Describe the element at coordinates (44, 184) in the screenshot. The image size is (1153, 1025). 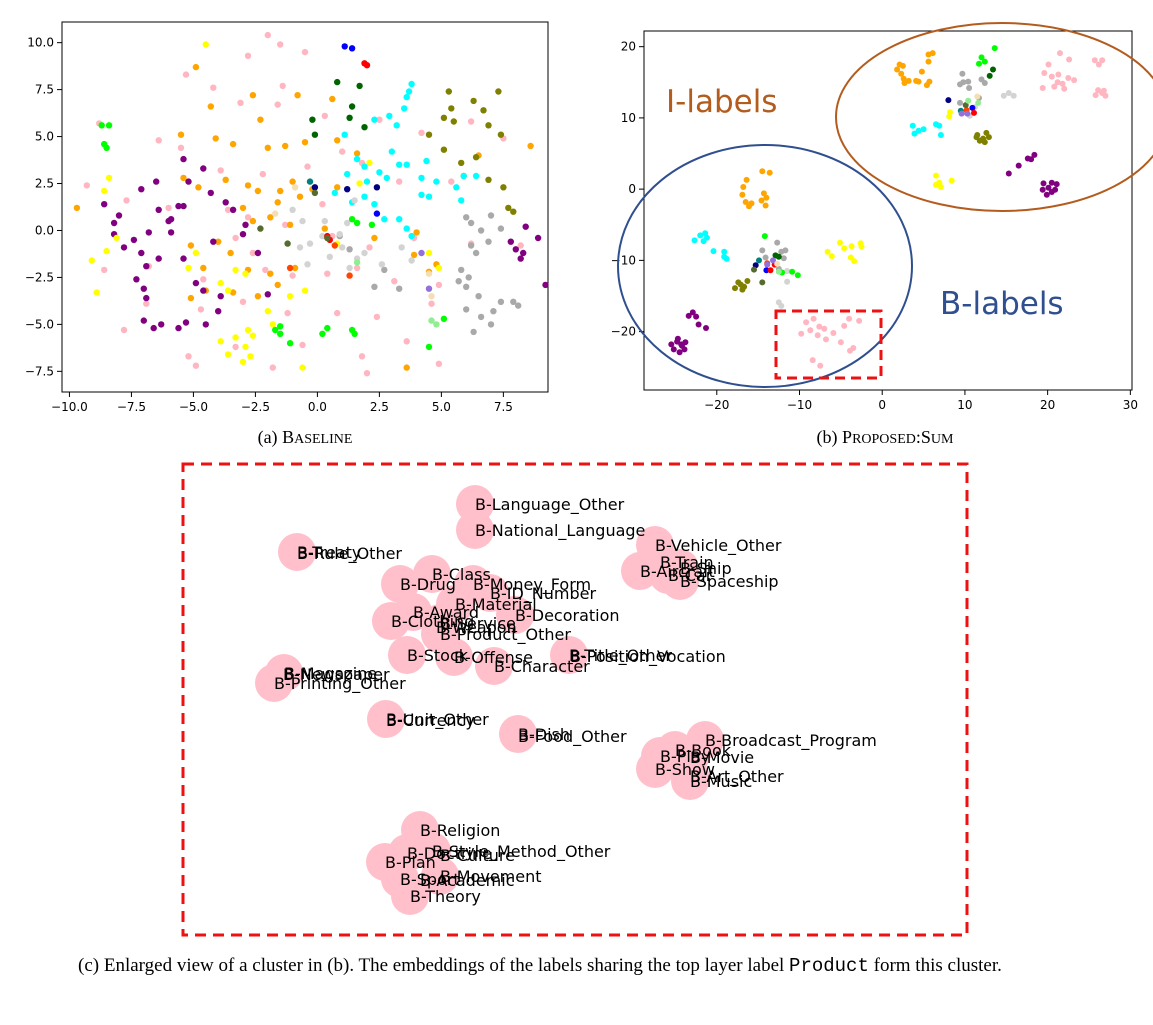
I see `y-tick-label: 2.5` at that location.